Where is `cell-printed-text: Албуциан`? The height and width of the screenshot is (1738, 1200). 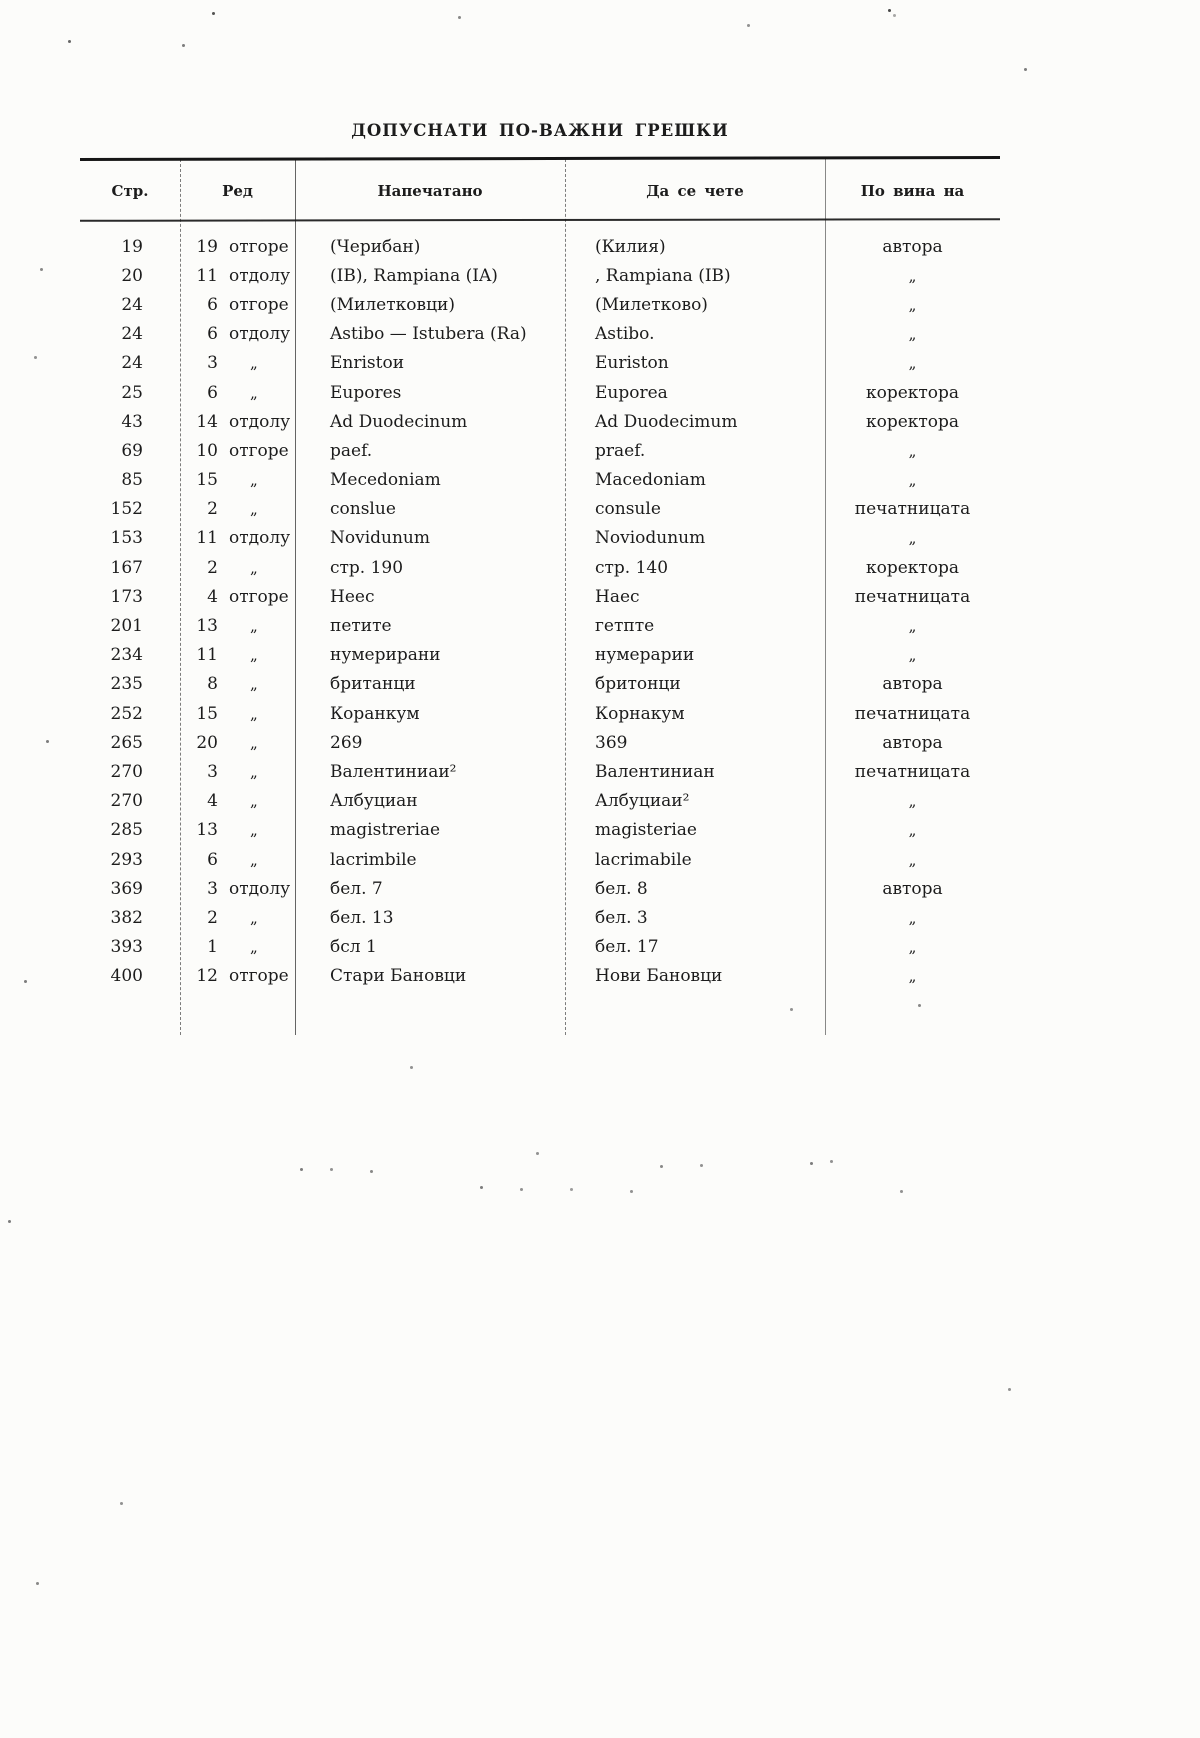
cell-printed-text: Албуциан is located at coordinates (374, 801).